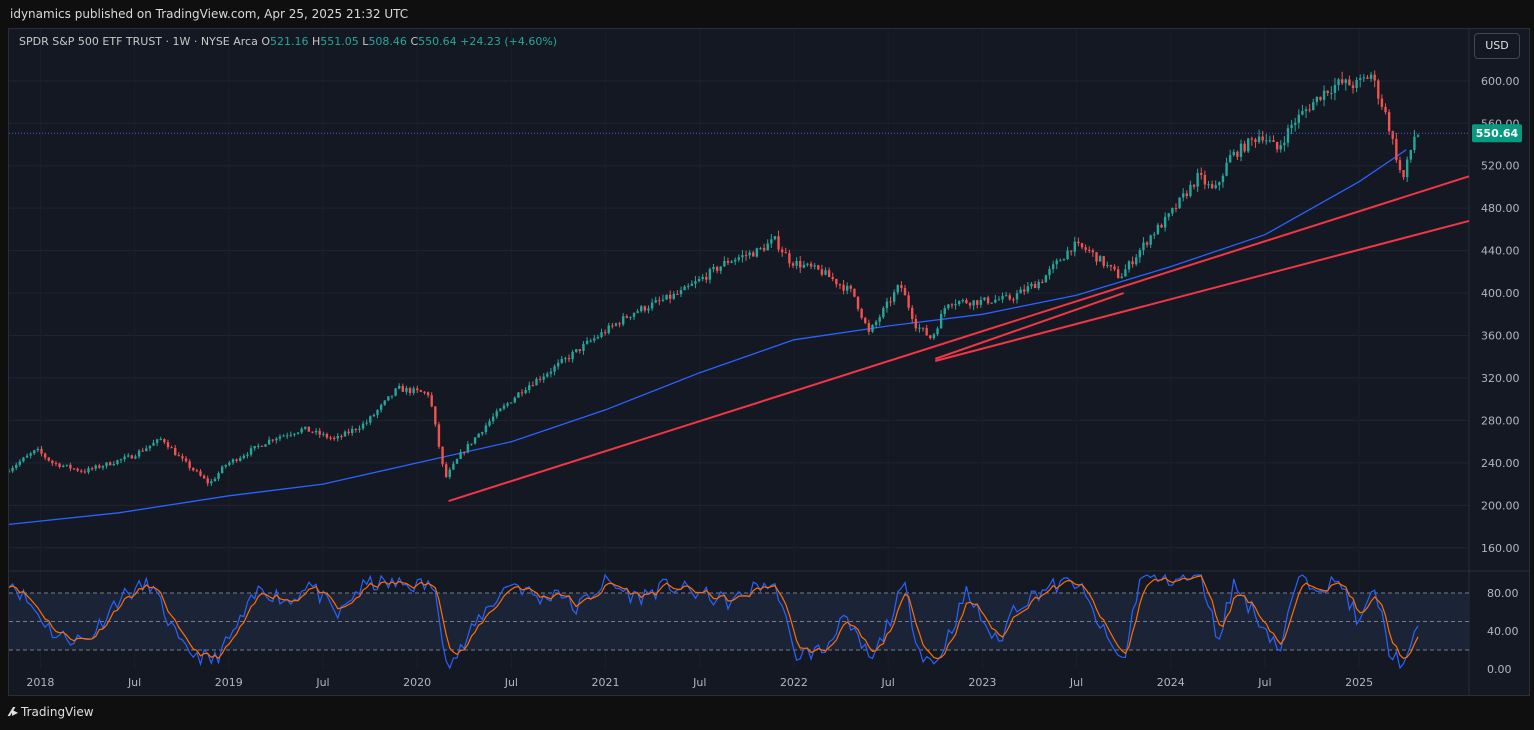  I want to click on oscillator-d-line, so click(714, 617).